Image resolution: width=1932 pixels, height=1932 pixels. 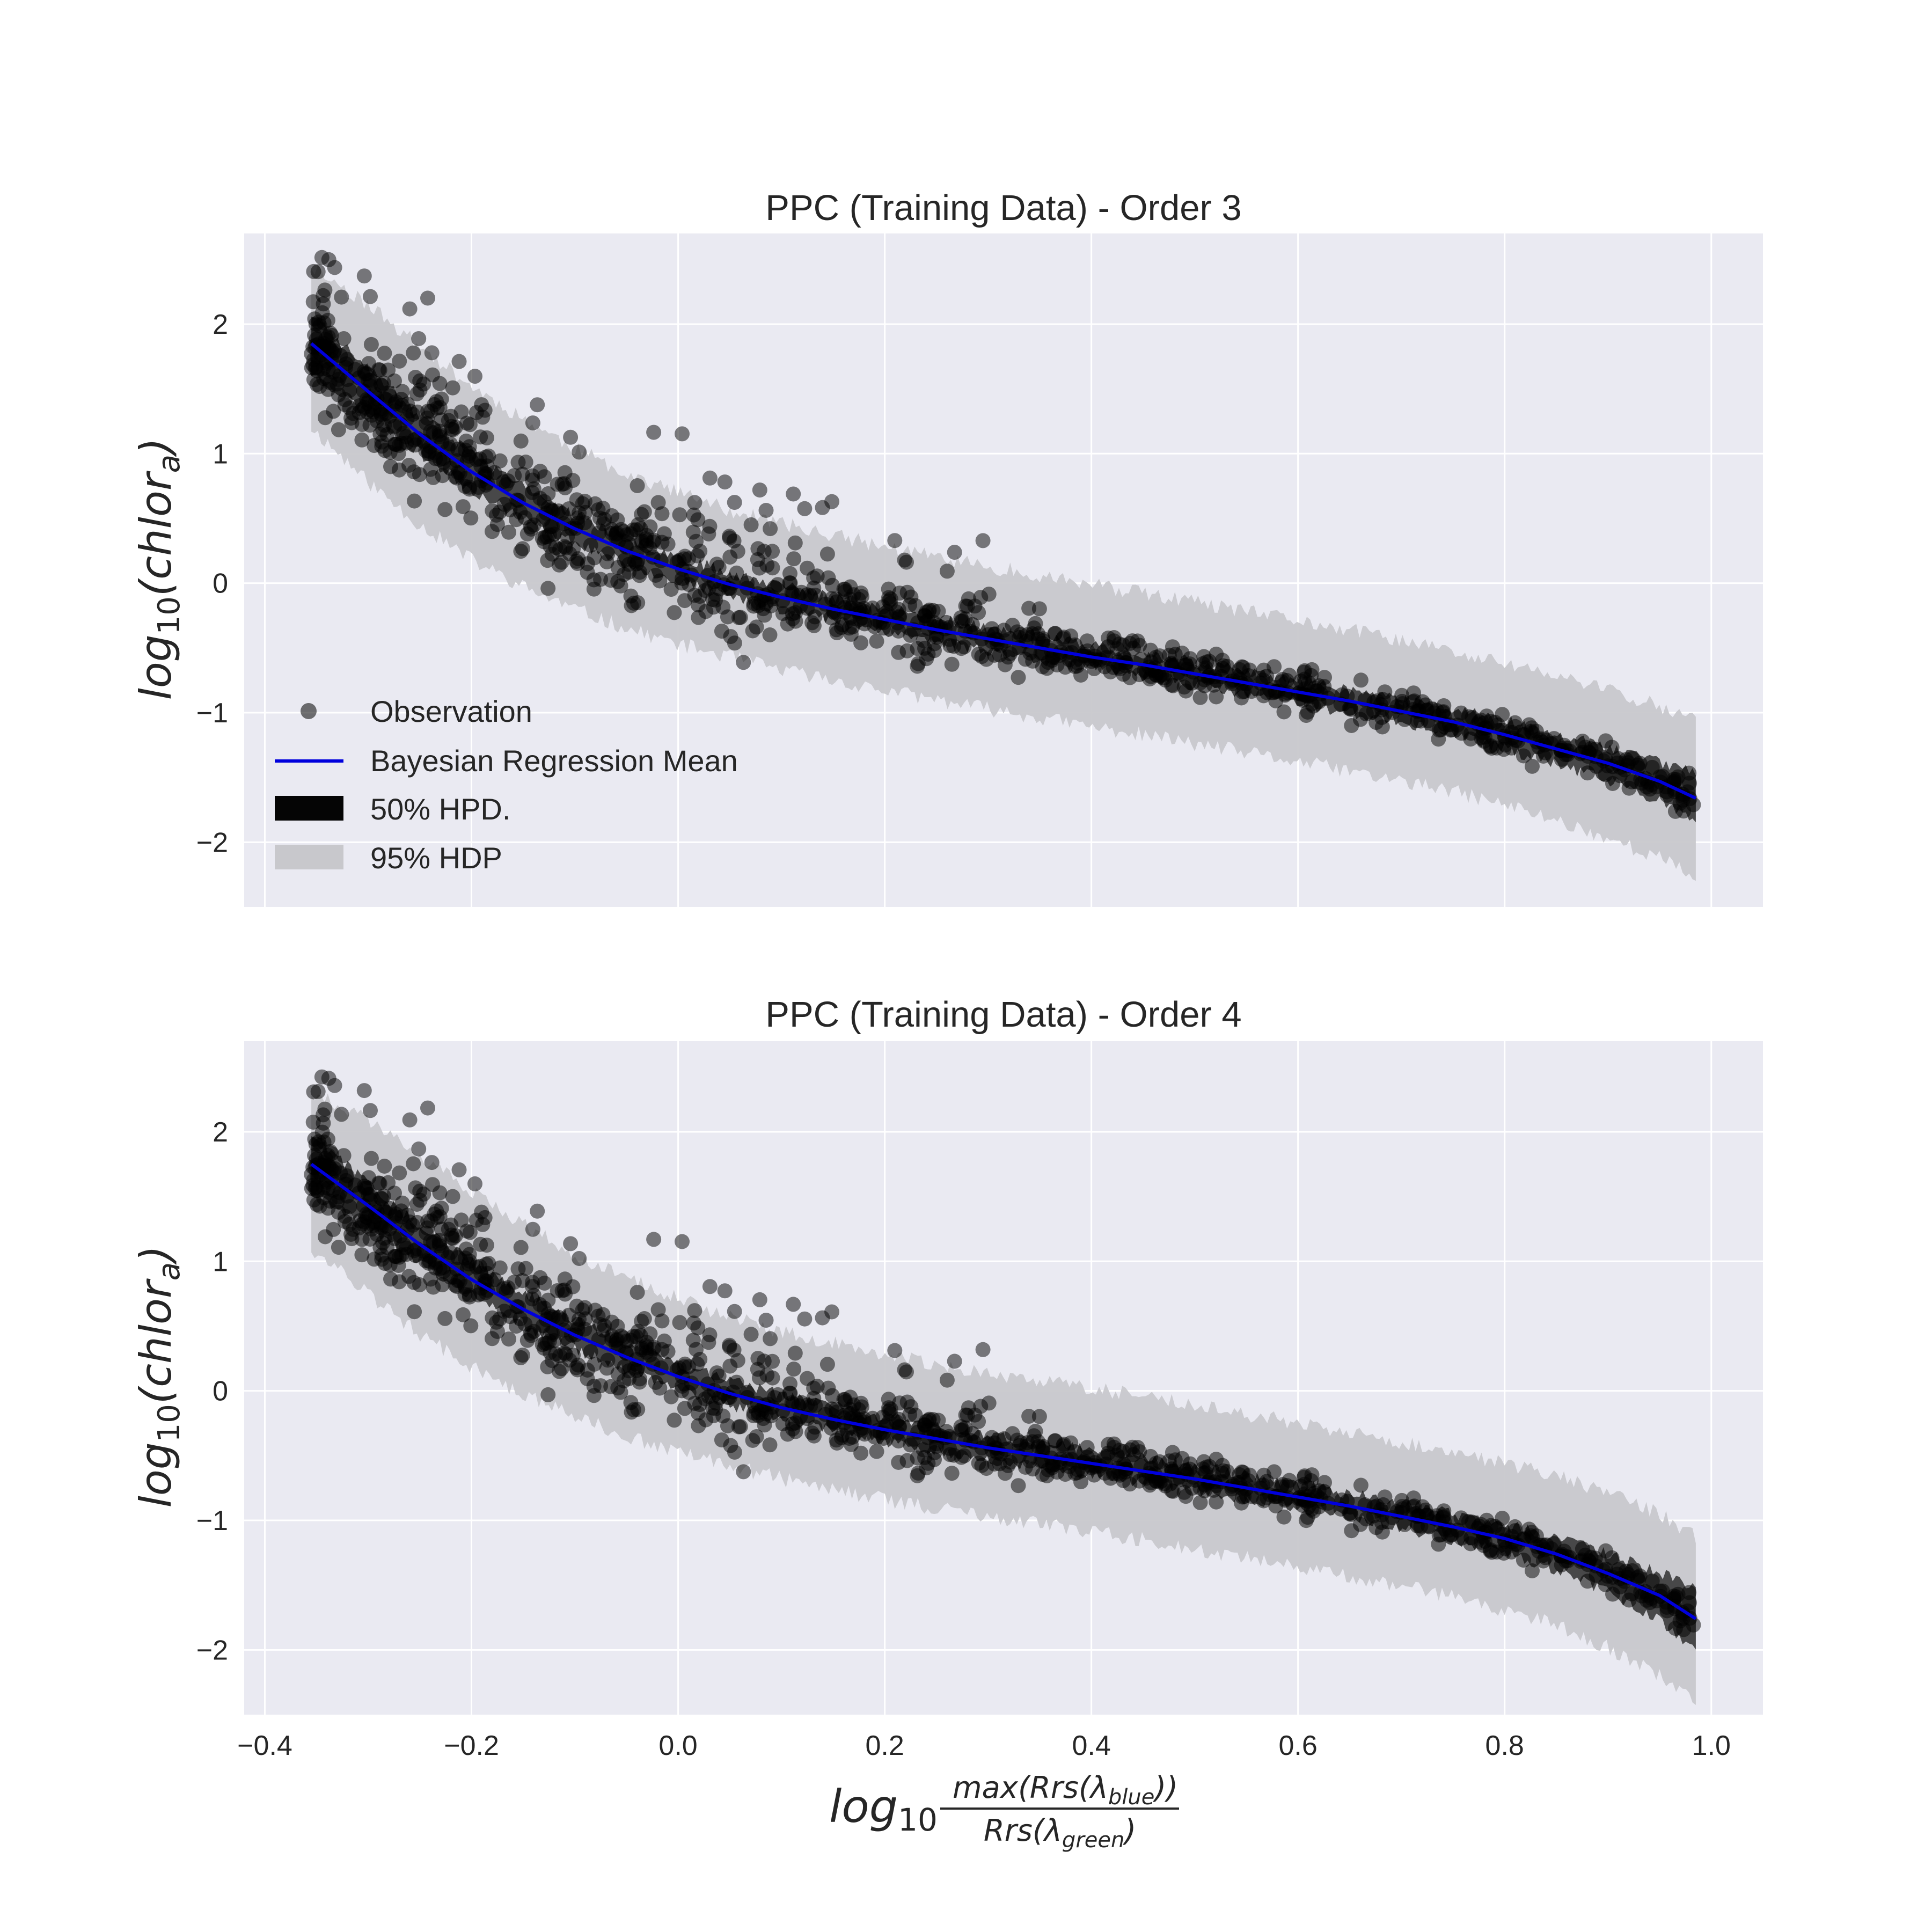 What do you see at coordinates (1060, 1833) in the screenshot?
I see `x-axis-label-denominator: Rrs(λgreen)` at bounding box center [1060, 1833].